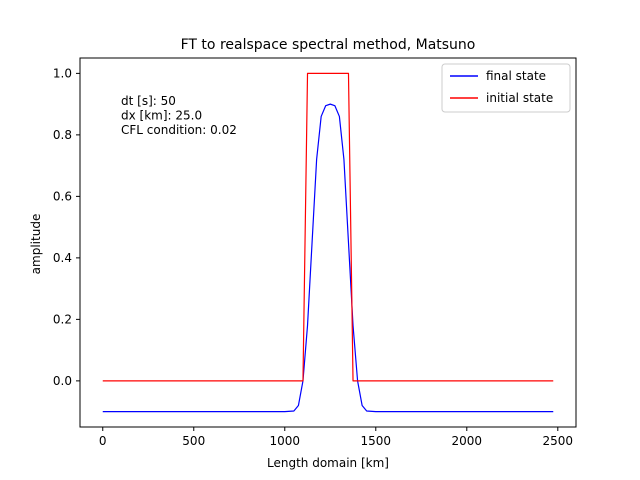  What do you see at coordinates (62, 73) in the screenshot?
I see `y-tick-label: 1.0` at bounding box center [62, 73].